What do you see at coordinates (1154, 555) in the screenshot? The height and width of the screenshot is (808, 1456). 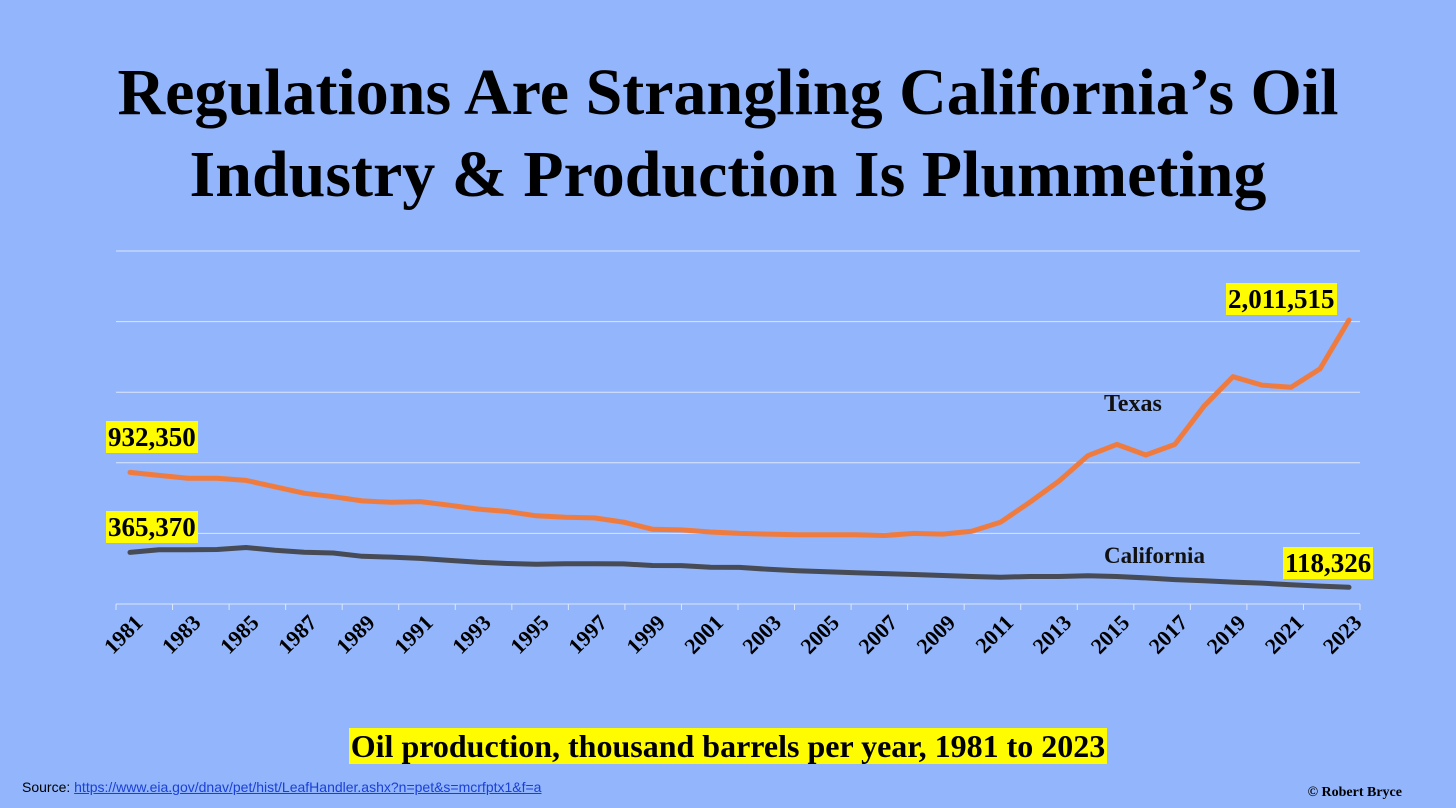 I see `series-label-california: California` at bounding box center [1154, 555].